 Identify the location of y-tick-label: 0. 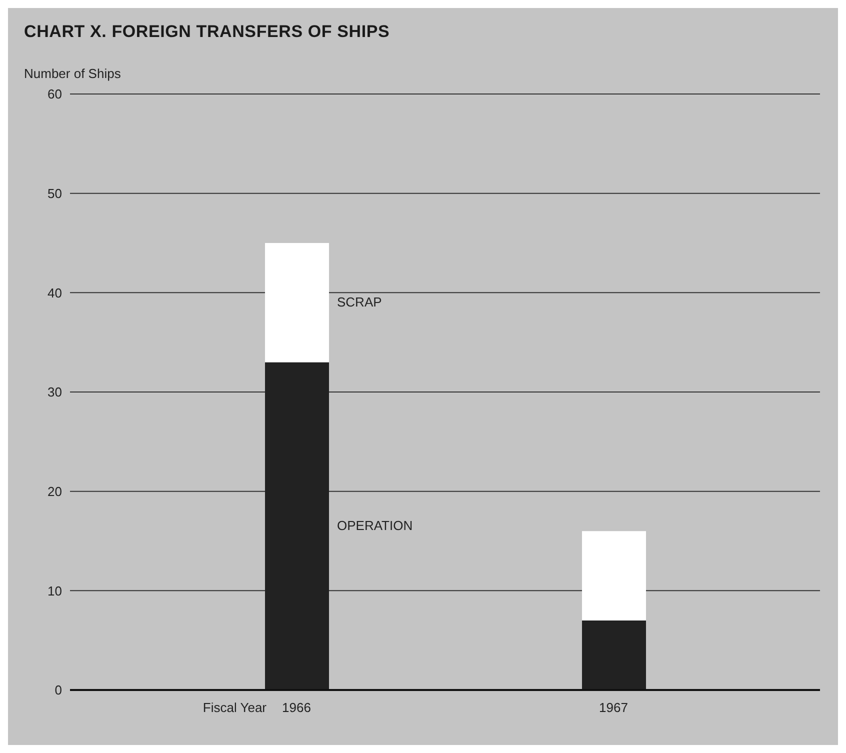
(58, 690).